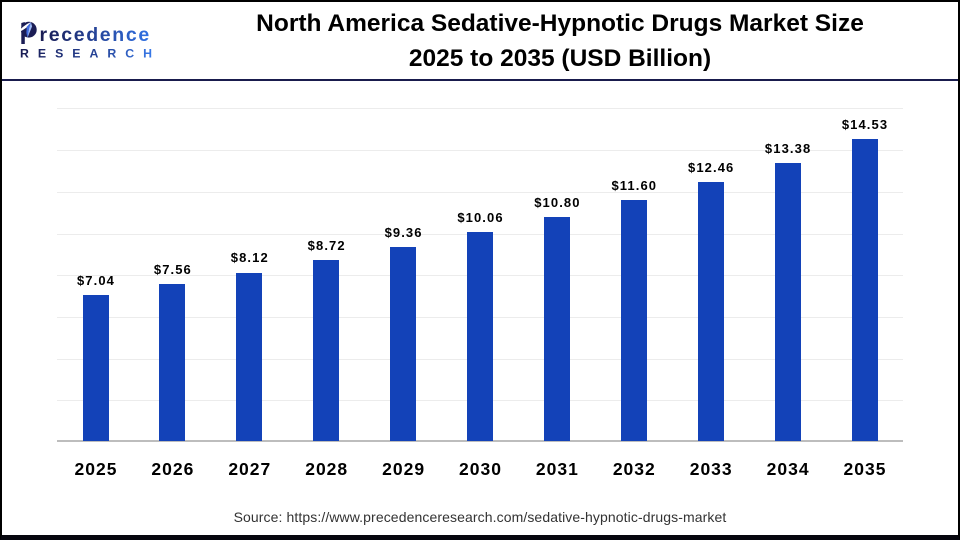  I want to click on svg-text: RESEARCH, so click(90, 54).